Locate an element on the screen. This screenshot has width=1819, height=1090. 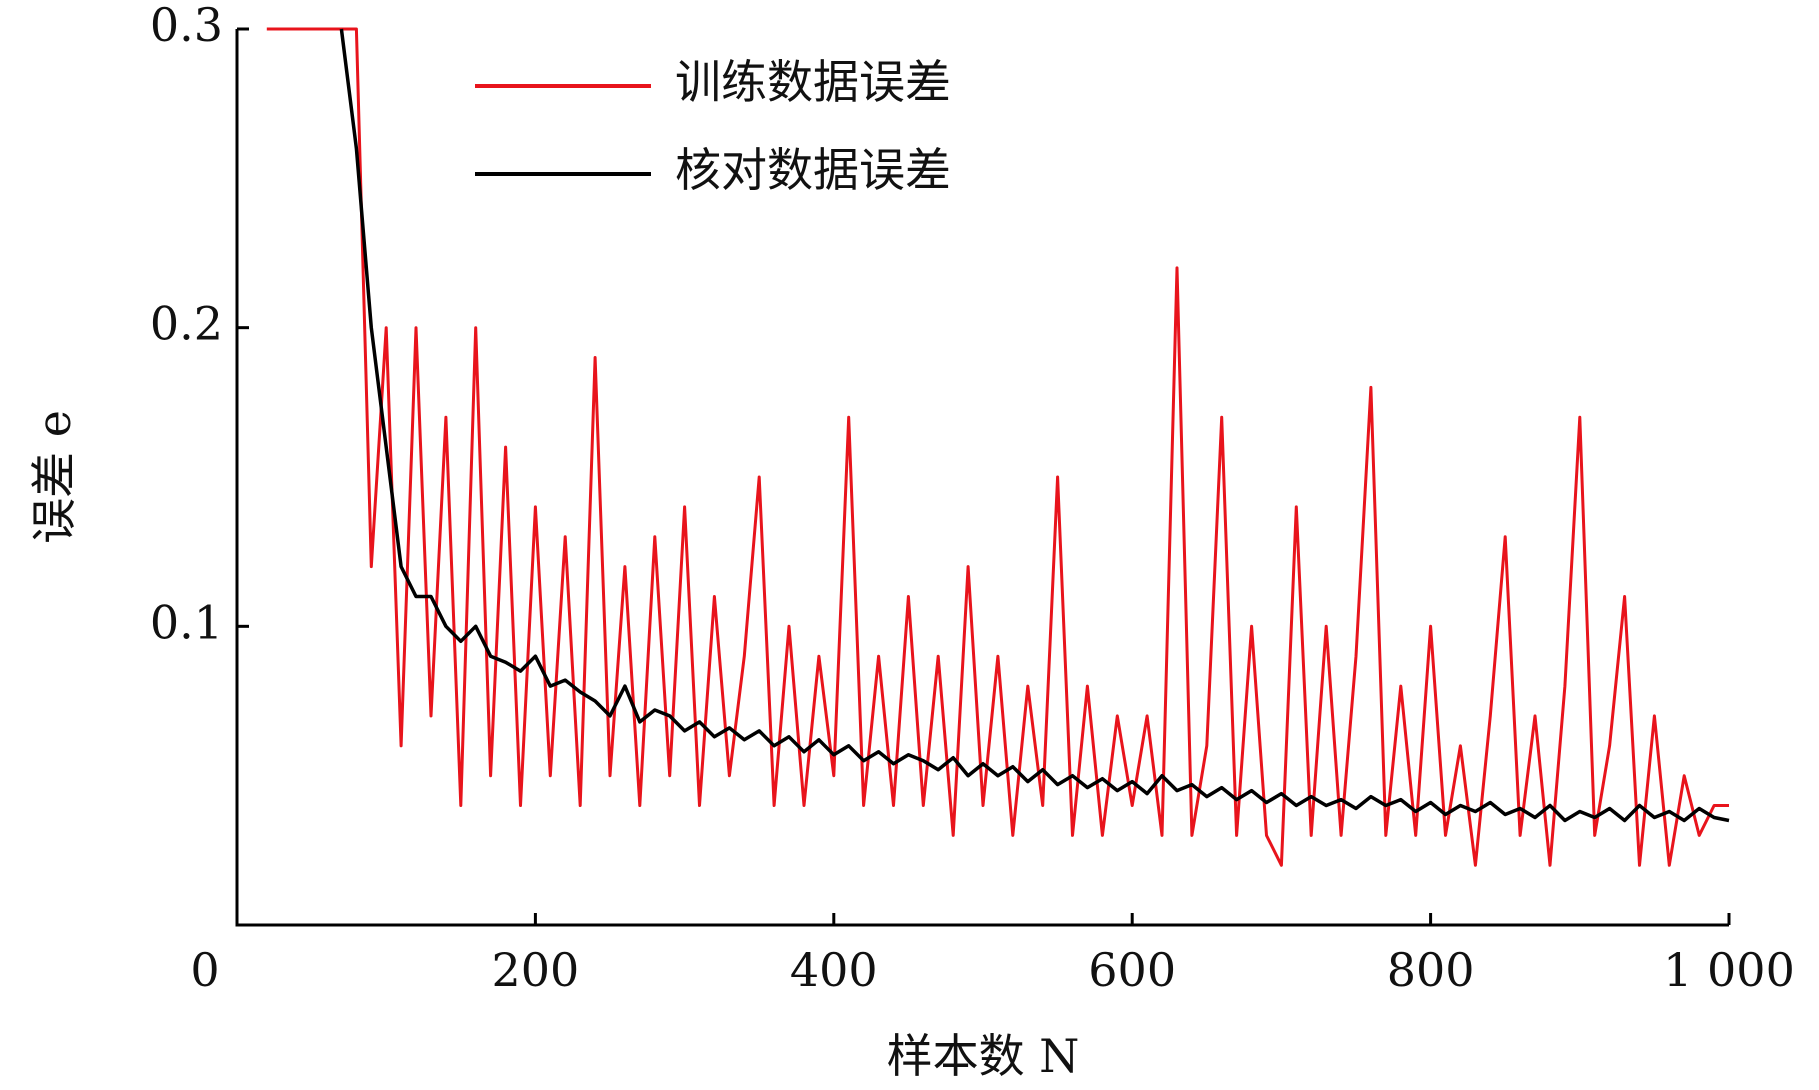
x-tick-label: 800 is located at coordinates (1431, 970).